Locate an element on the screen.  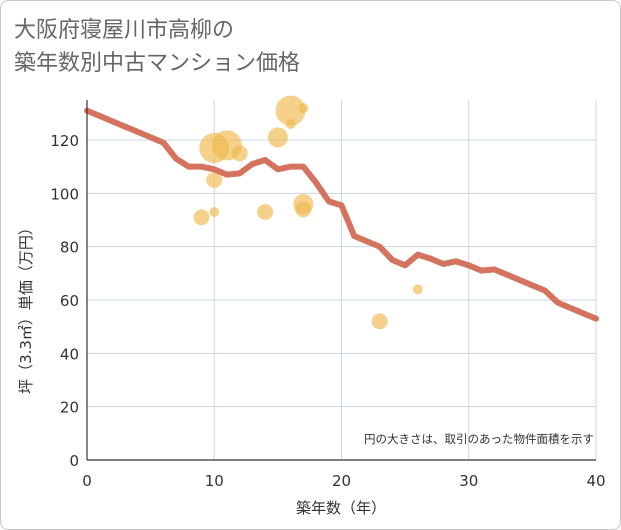
y-tick-label-40: 40 is located at coordinates (69, 354).